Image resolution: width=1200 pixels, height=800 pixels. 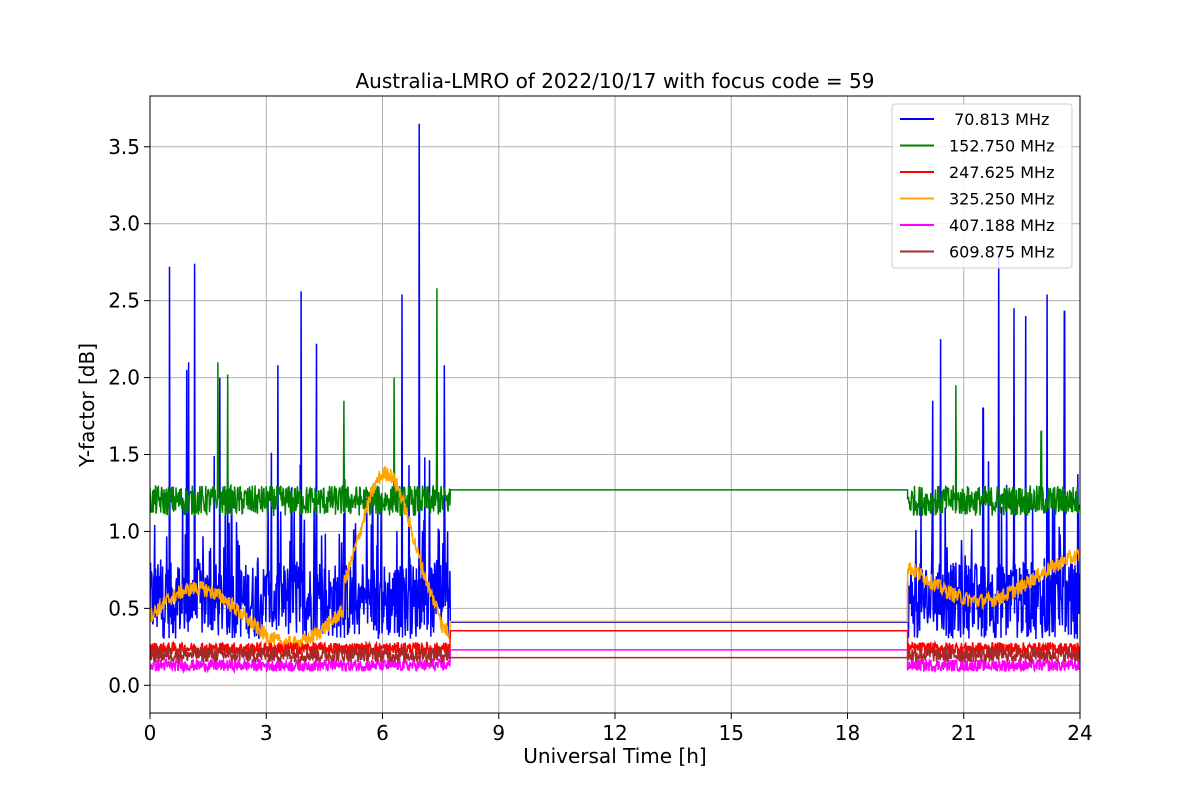 I want to click on y-axis-label: Y-factor [dB], so click(x=87, y=405).